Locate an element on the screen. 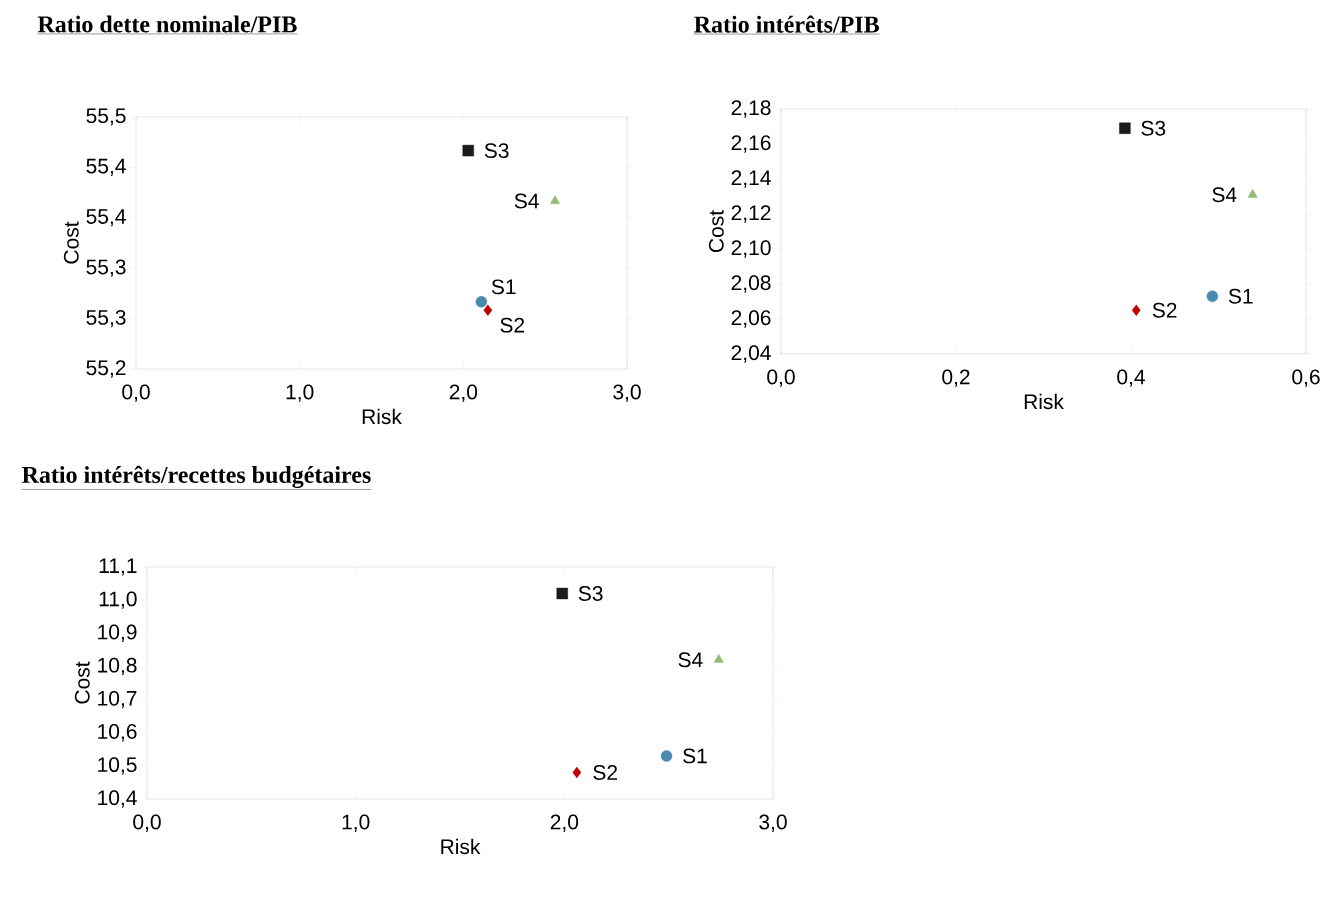  y-tick-label: 10,6 is located at coordinates (117, 733).